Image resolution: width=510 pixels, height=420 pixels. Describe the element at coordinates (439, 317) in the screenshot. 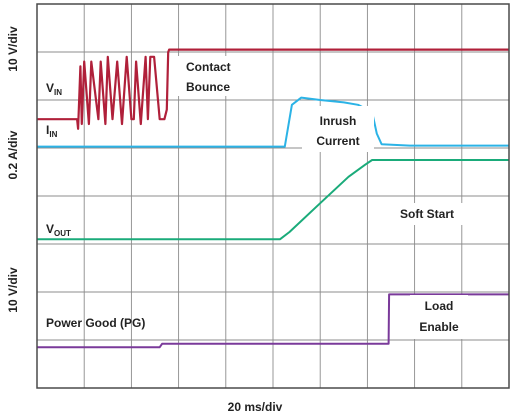

I see `annotation-load-enable-box` at that location.